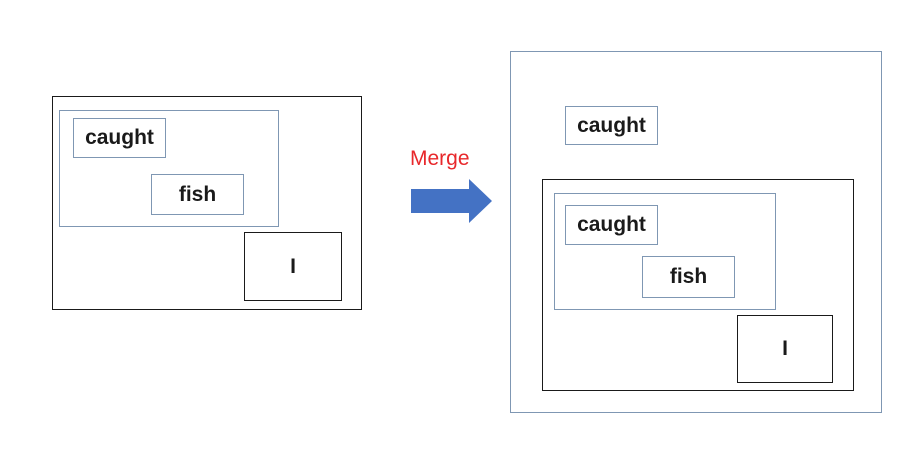  What do you see at coordinates (440, 158) in the screenshot?
I see `merge-label: Merge` at bounding box center [440, 158].